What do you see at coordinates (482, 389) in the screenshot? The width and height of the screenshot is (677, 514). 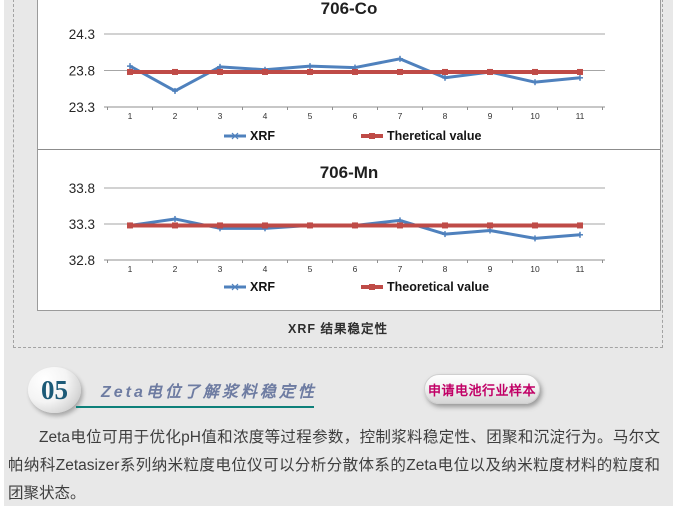 I see `request-battery-sample-button: 申请电池行业样本` at bounding box center [482, 389].